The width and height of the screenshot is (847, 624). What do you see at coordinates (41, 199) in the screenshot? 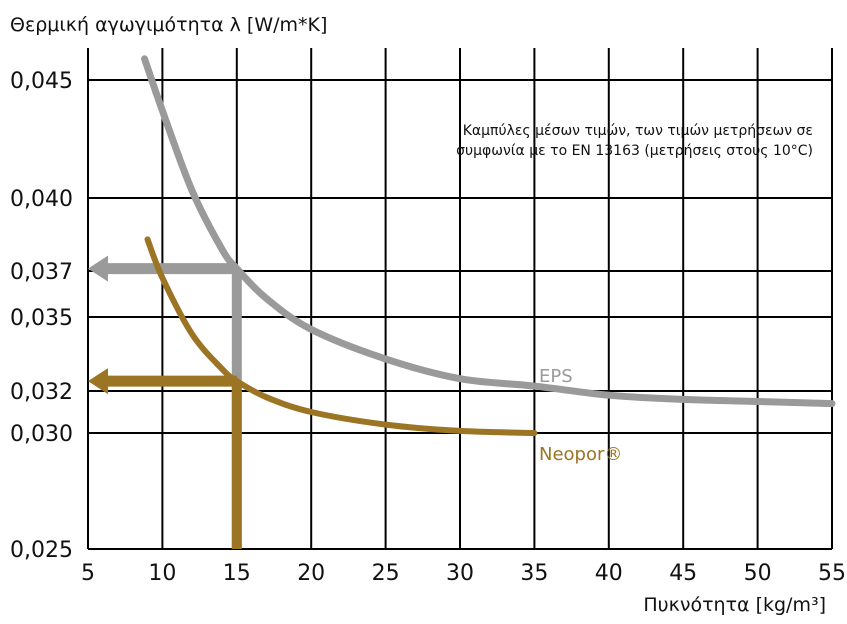
I see `y-tick-label-0,040: 0,040` at bounding box center [41, 199].